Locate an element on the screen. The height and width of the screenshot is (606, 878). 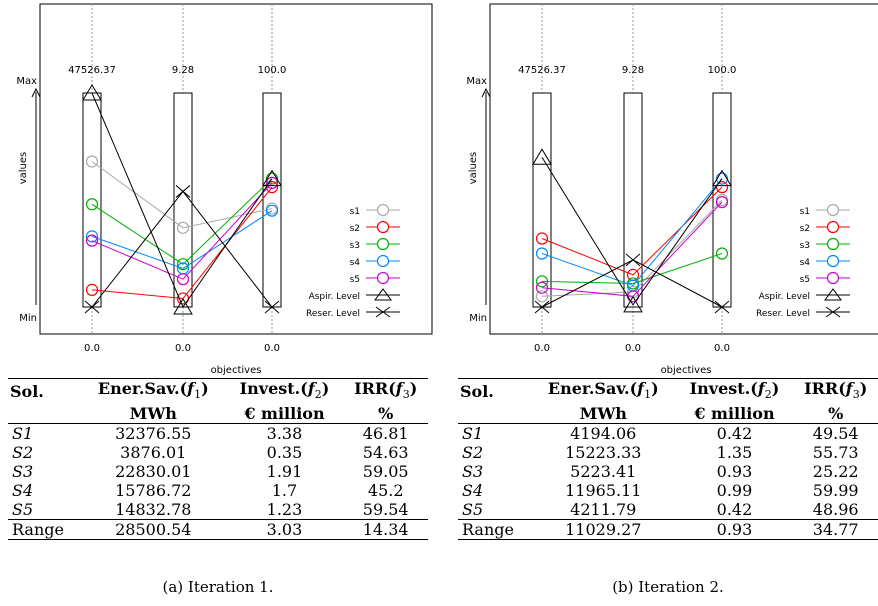
col-header-investment: Invest.(f2) is located at coordinates (734, 391).